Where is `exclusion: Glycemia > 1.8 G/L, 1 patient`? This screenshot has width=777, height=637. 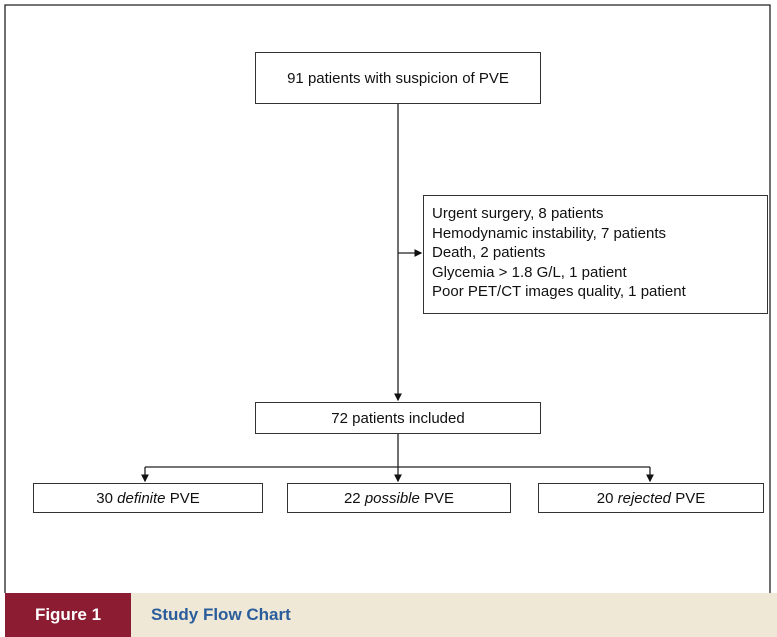 exclusion: Glycemia > 1.8 G/L, 1 patient is located at coordinates (529, 272).